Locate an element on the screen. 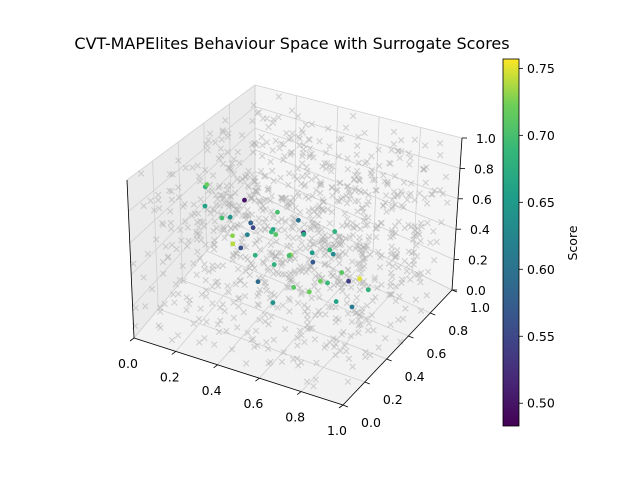 This screenshot has height=480, width=640. y-tick-label: 1.0 is located at coordinates (480, 307).